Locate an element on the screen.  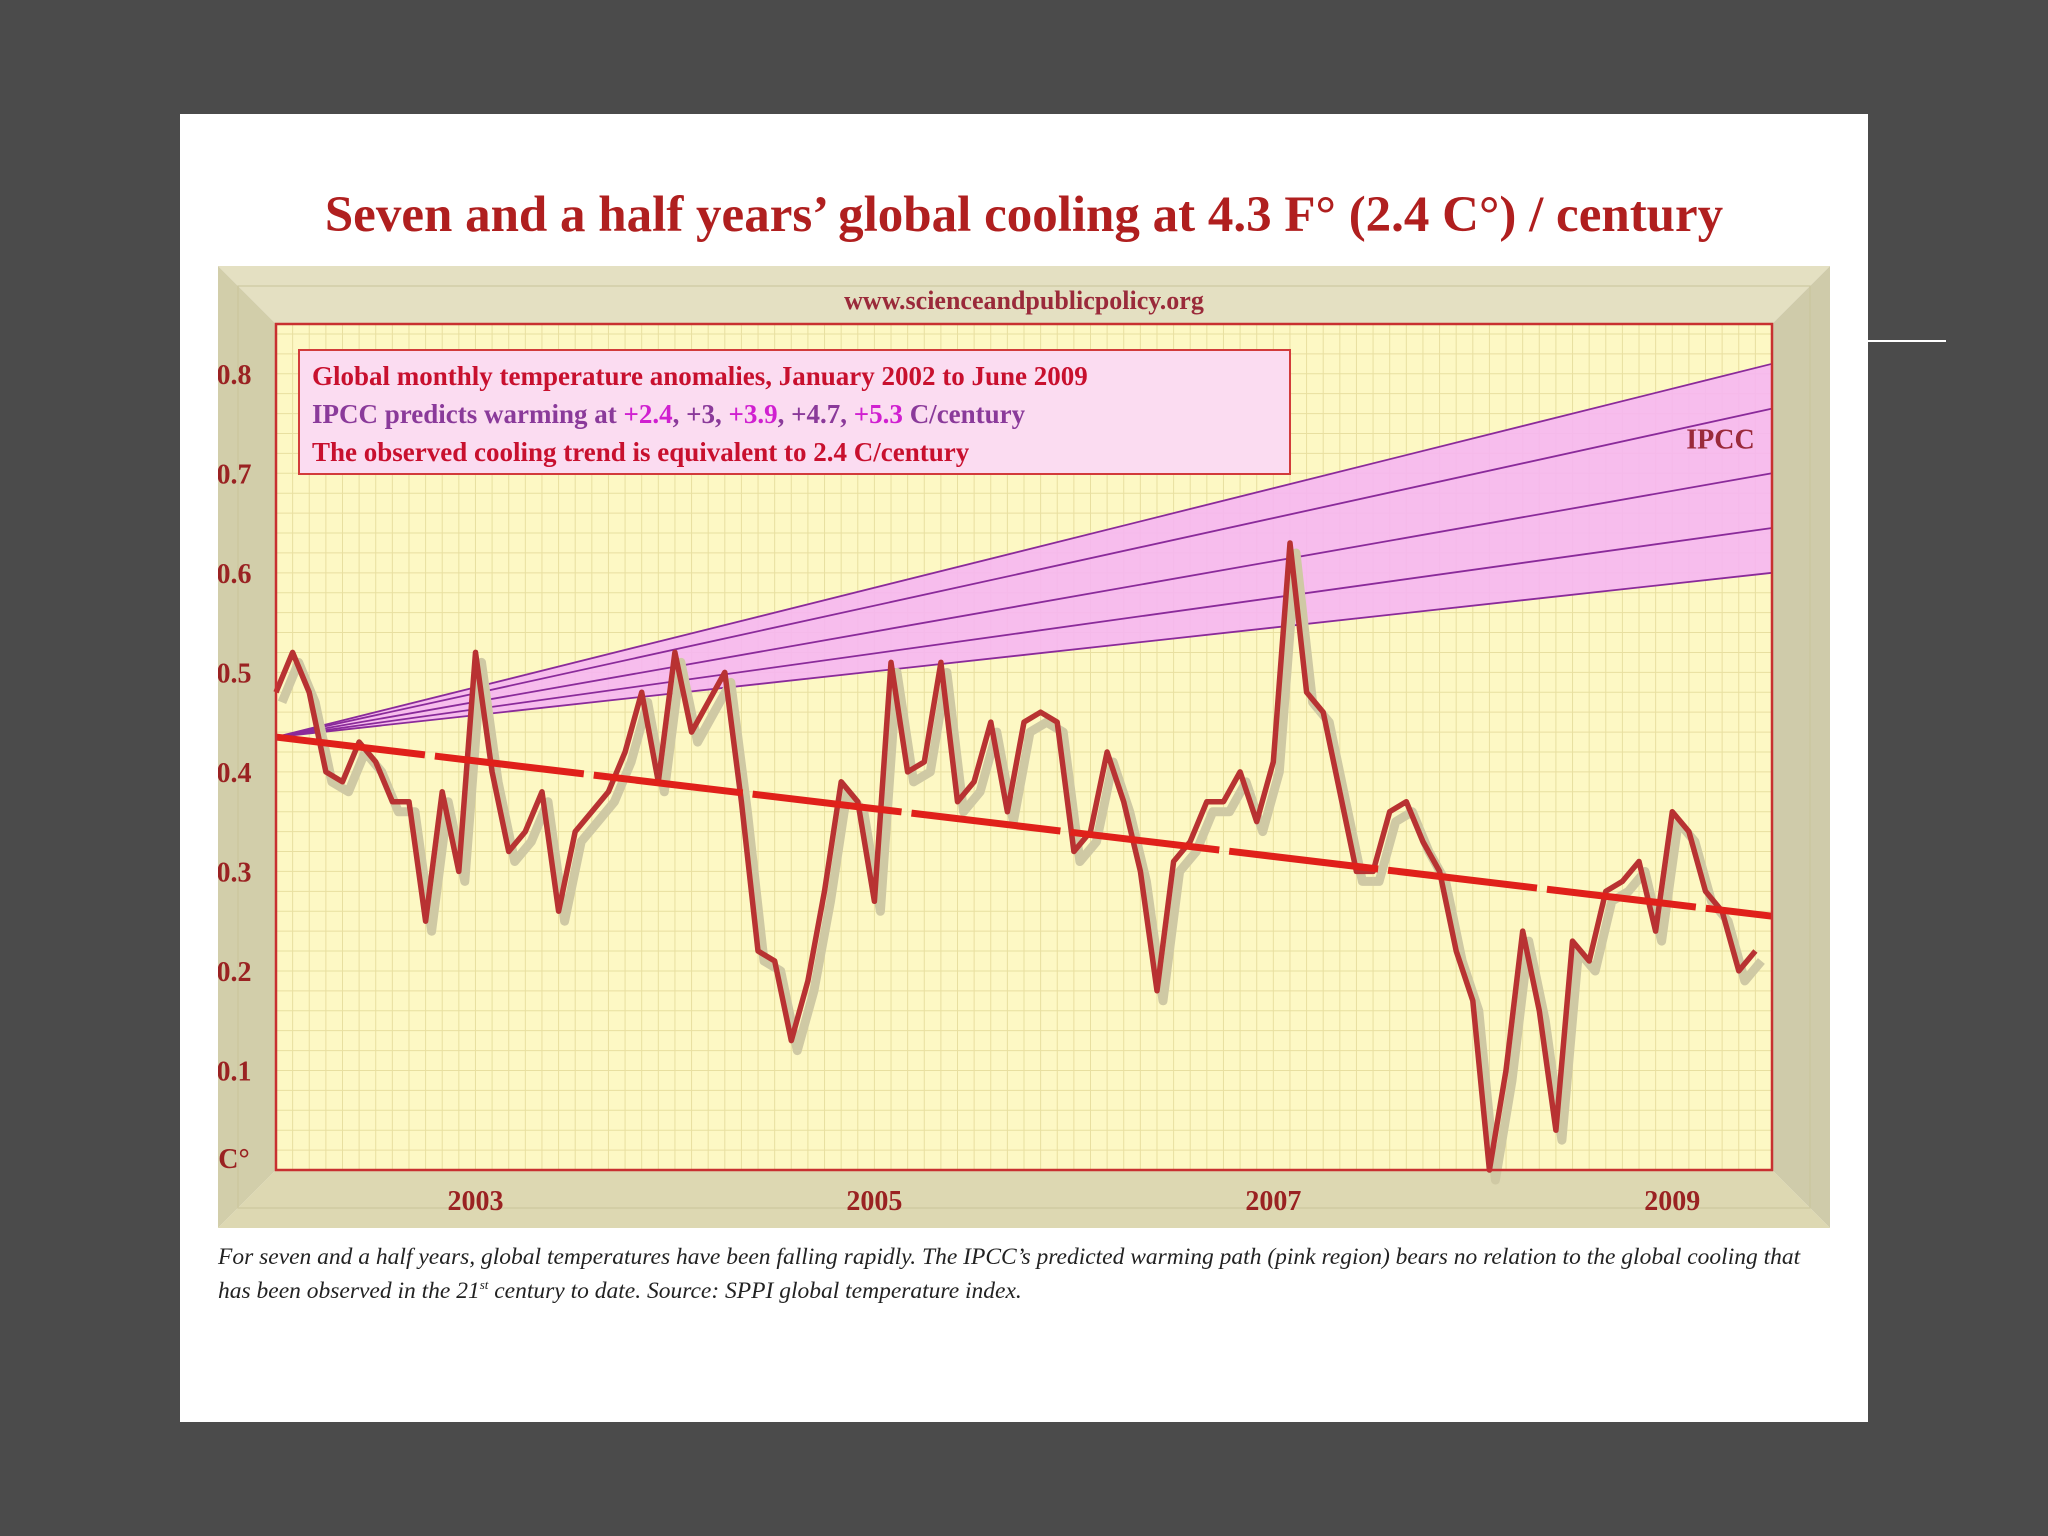
y-tick-label: 0.4 is located at coordinates (235, 773).